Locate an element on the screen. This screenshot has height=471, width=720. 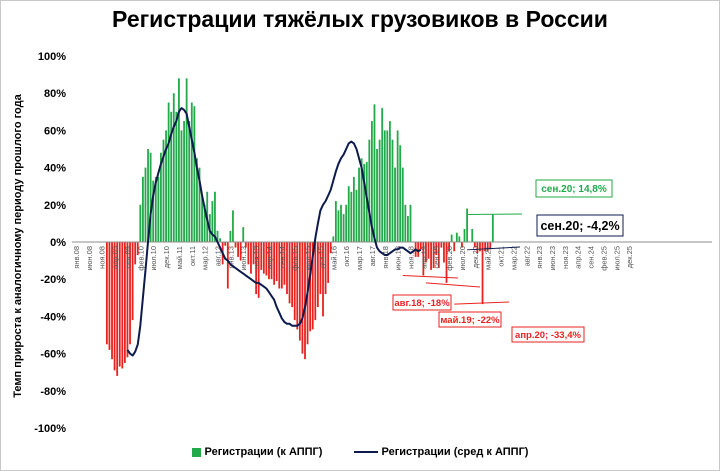
x-tick-label: апр.19 is located at coordinates (423, 257).